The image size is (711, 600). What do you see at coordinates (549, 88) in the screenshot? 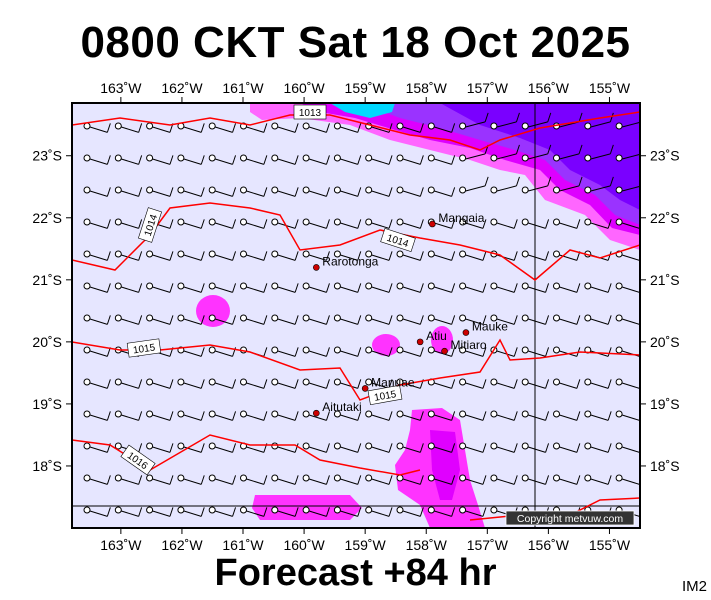
I see `lon-tick-label: 156˚W` at bounding box center [549, 88].